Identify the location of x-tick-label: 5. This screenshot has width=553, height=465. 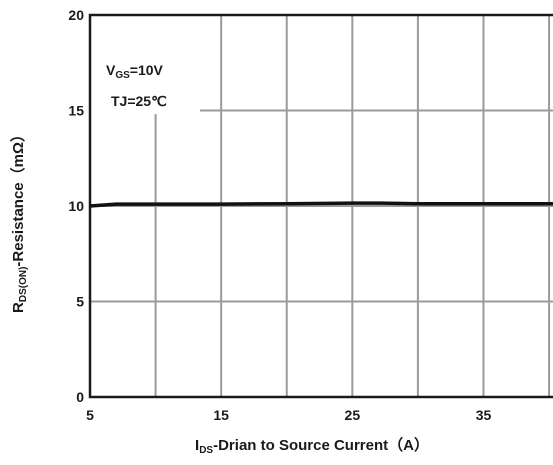
(90, 415).